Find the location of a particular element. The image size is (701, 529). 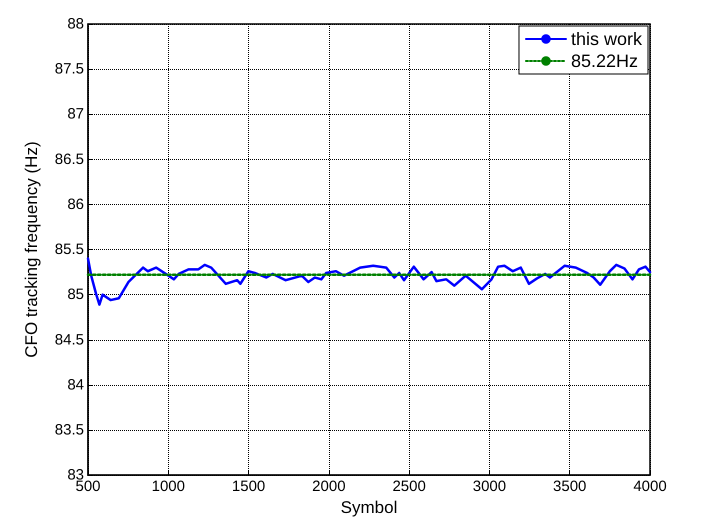

y-tick-label: 88 is located at coordinates (75, 24).